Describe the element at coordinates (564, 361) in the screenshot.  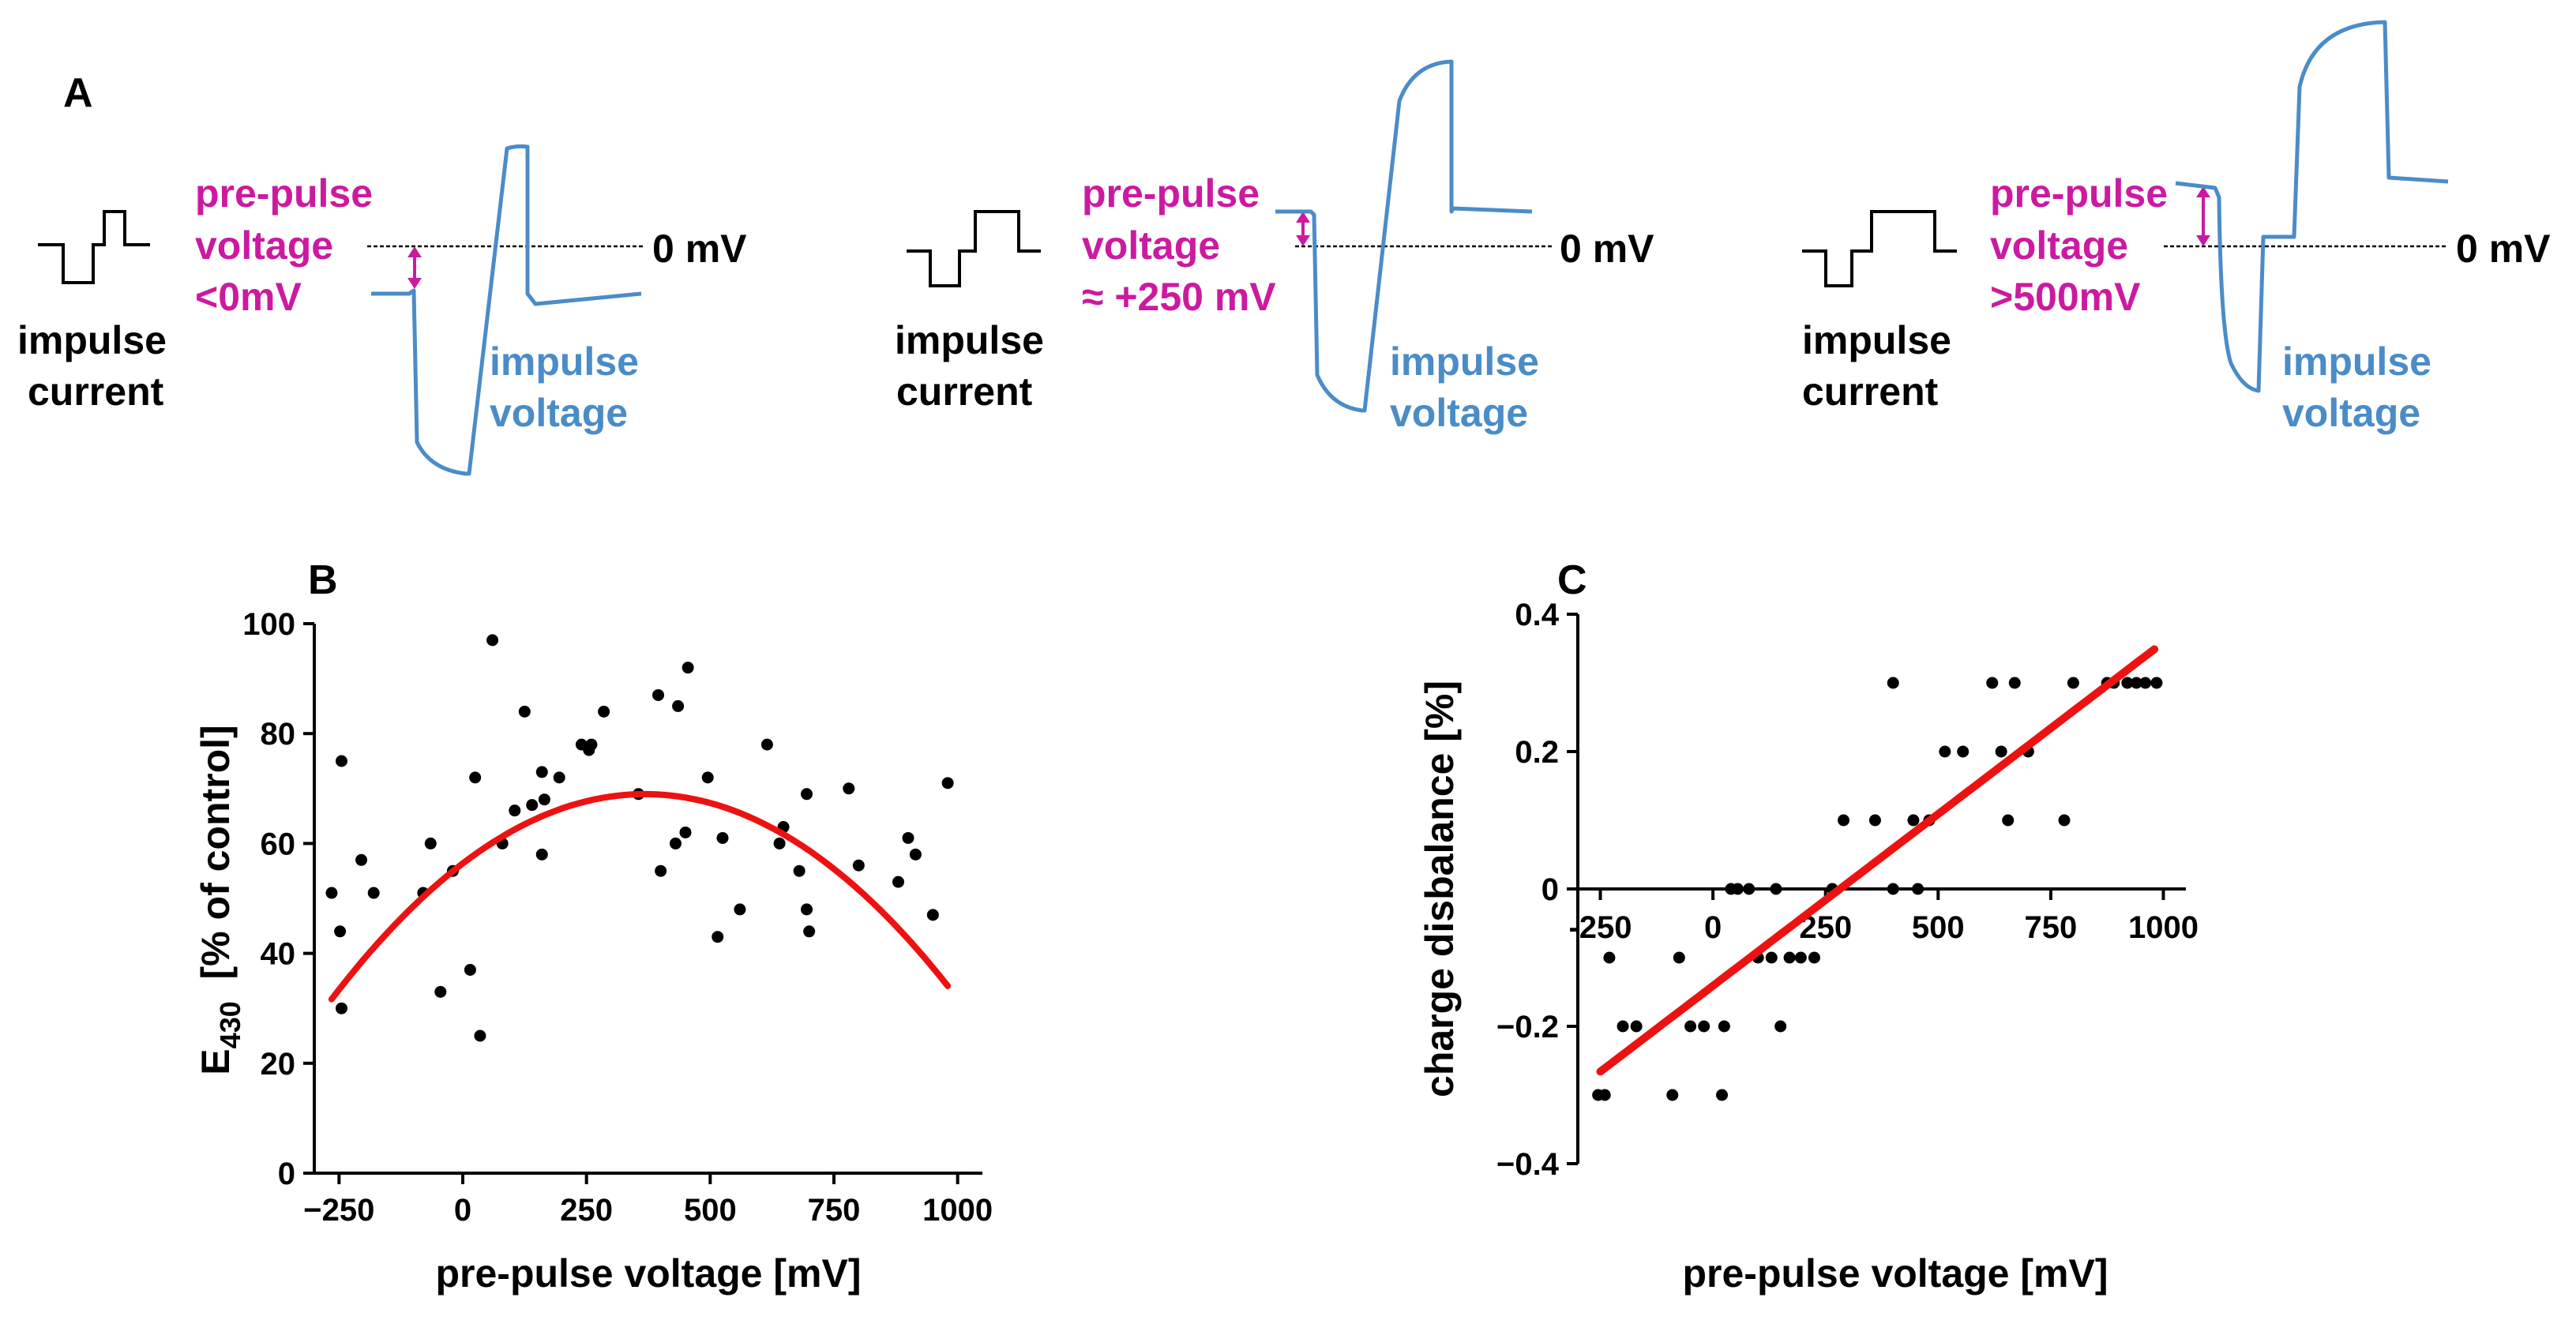
I see `impulse-voltage-label-1-line1: impulse` at that location.